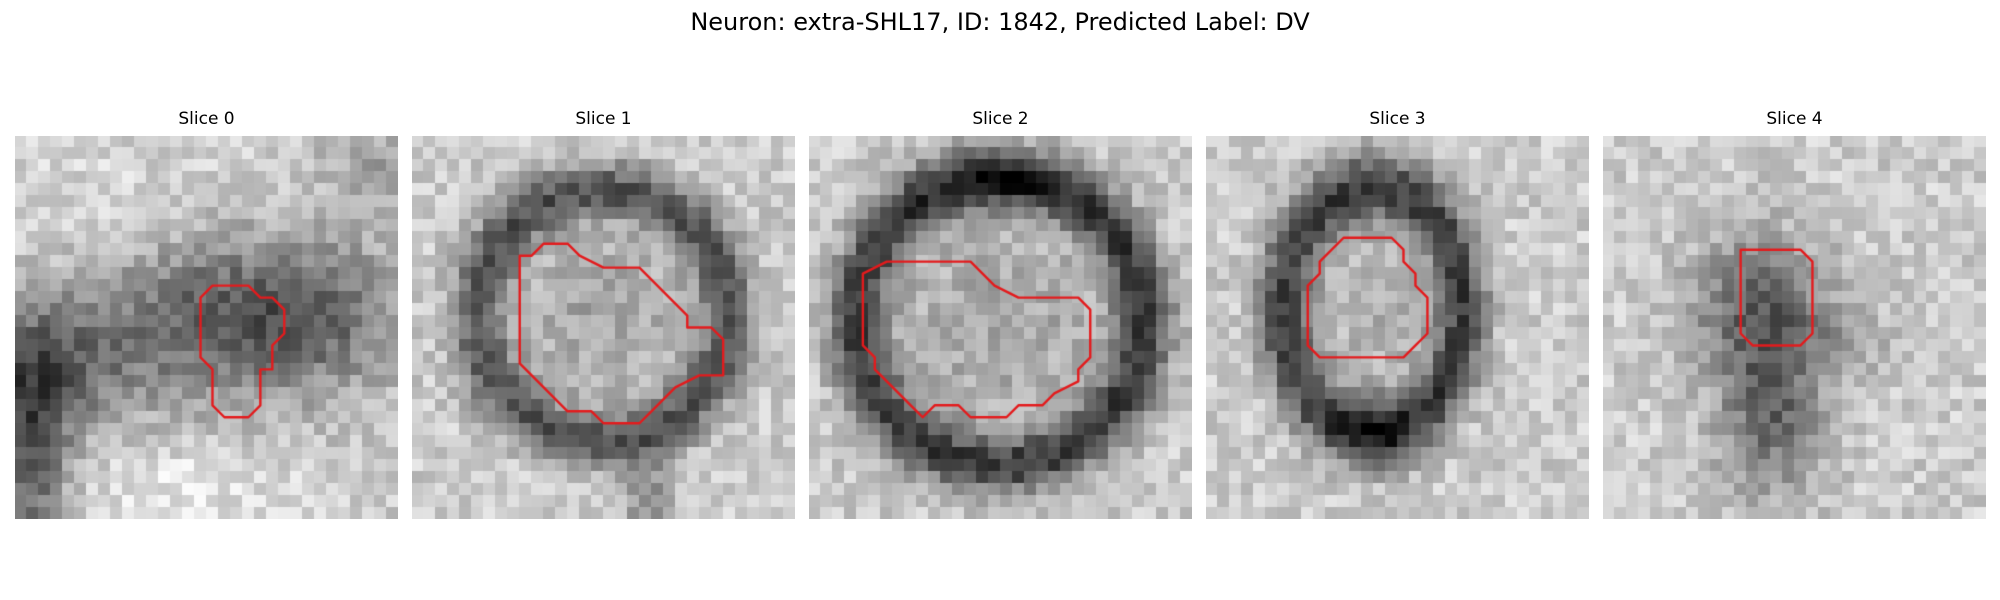  Describe the element at coordinates (1397, 119) in the screenshot. I see `slice-title-3: Slice 3` at that location.